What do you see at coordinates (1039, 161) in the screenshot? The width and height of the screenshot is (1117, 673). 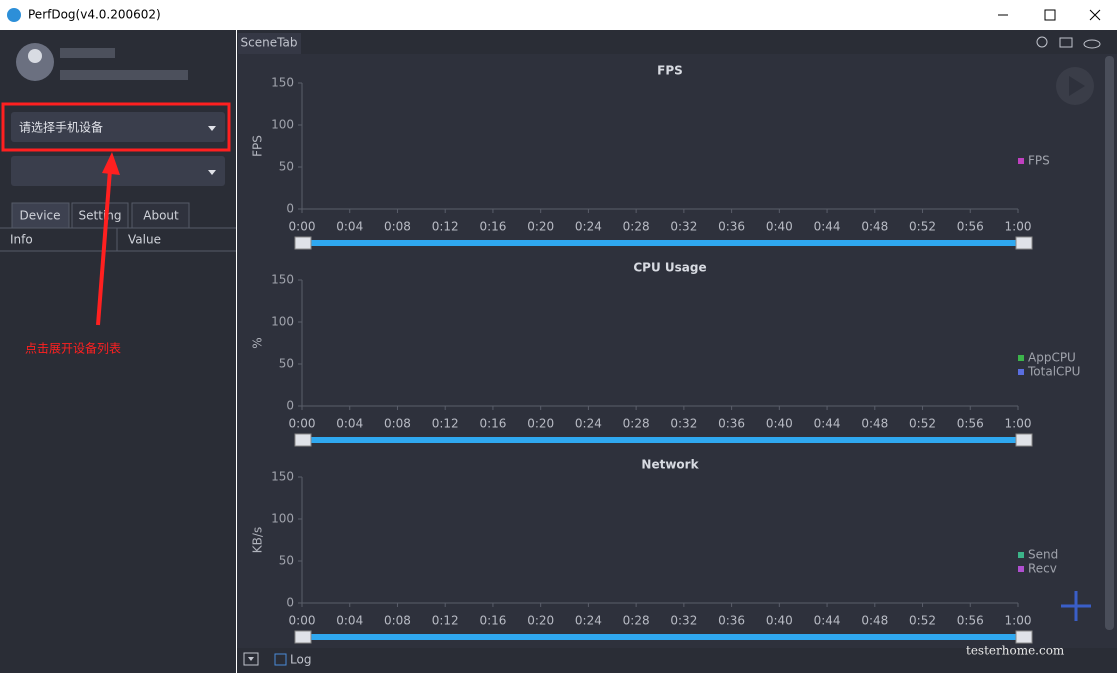 I see `legend-label: FPS` at bounding box center [1039, 161].